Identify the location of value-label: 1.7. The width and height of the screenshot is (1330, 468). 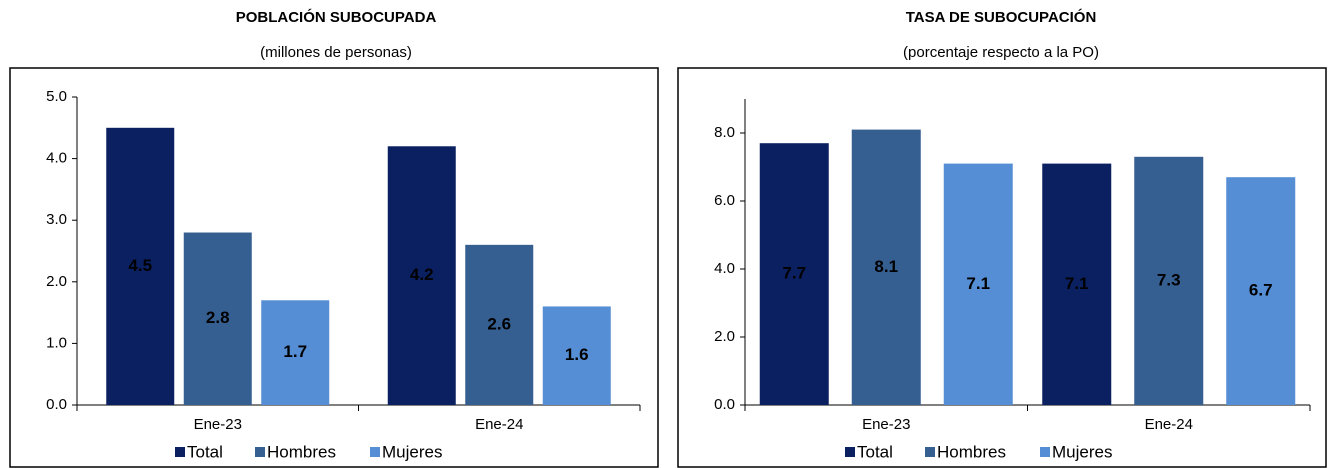
(295, 351).